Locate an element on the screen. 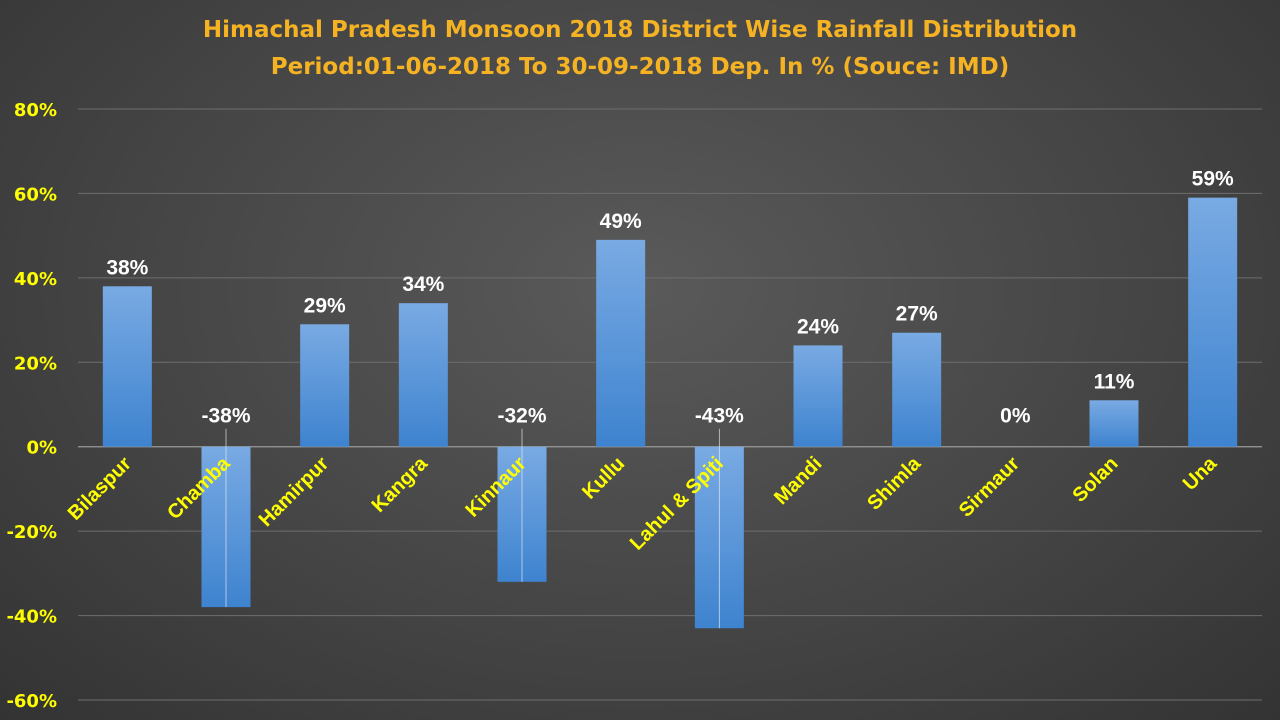 The image size is (1280, 720). category-label: Hamirpur is located at coordinates (294, 492).